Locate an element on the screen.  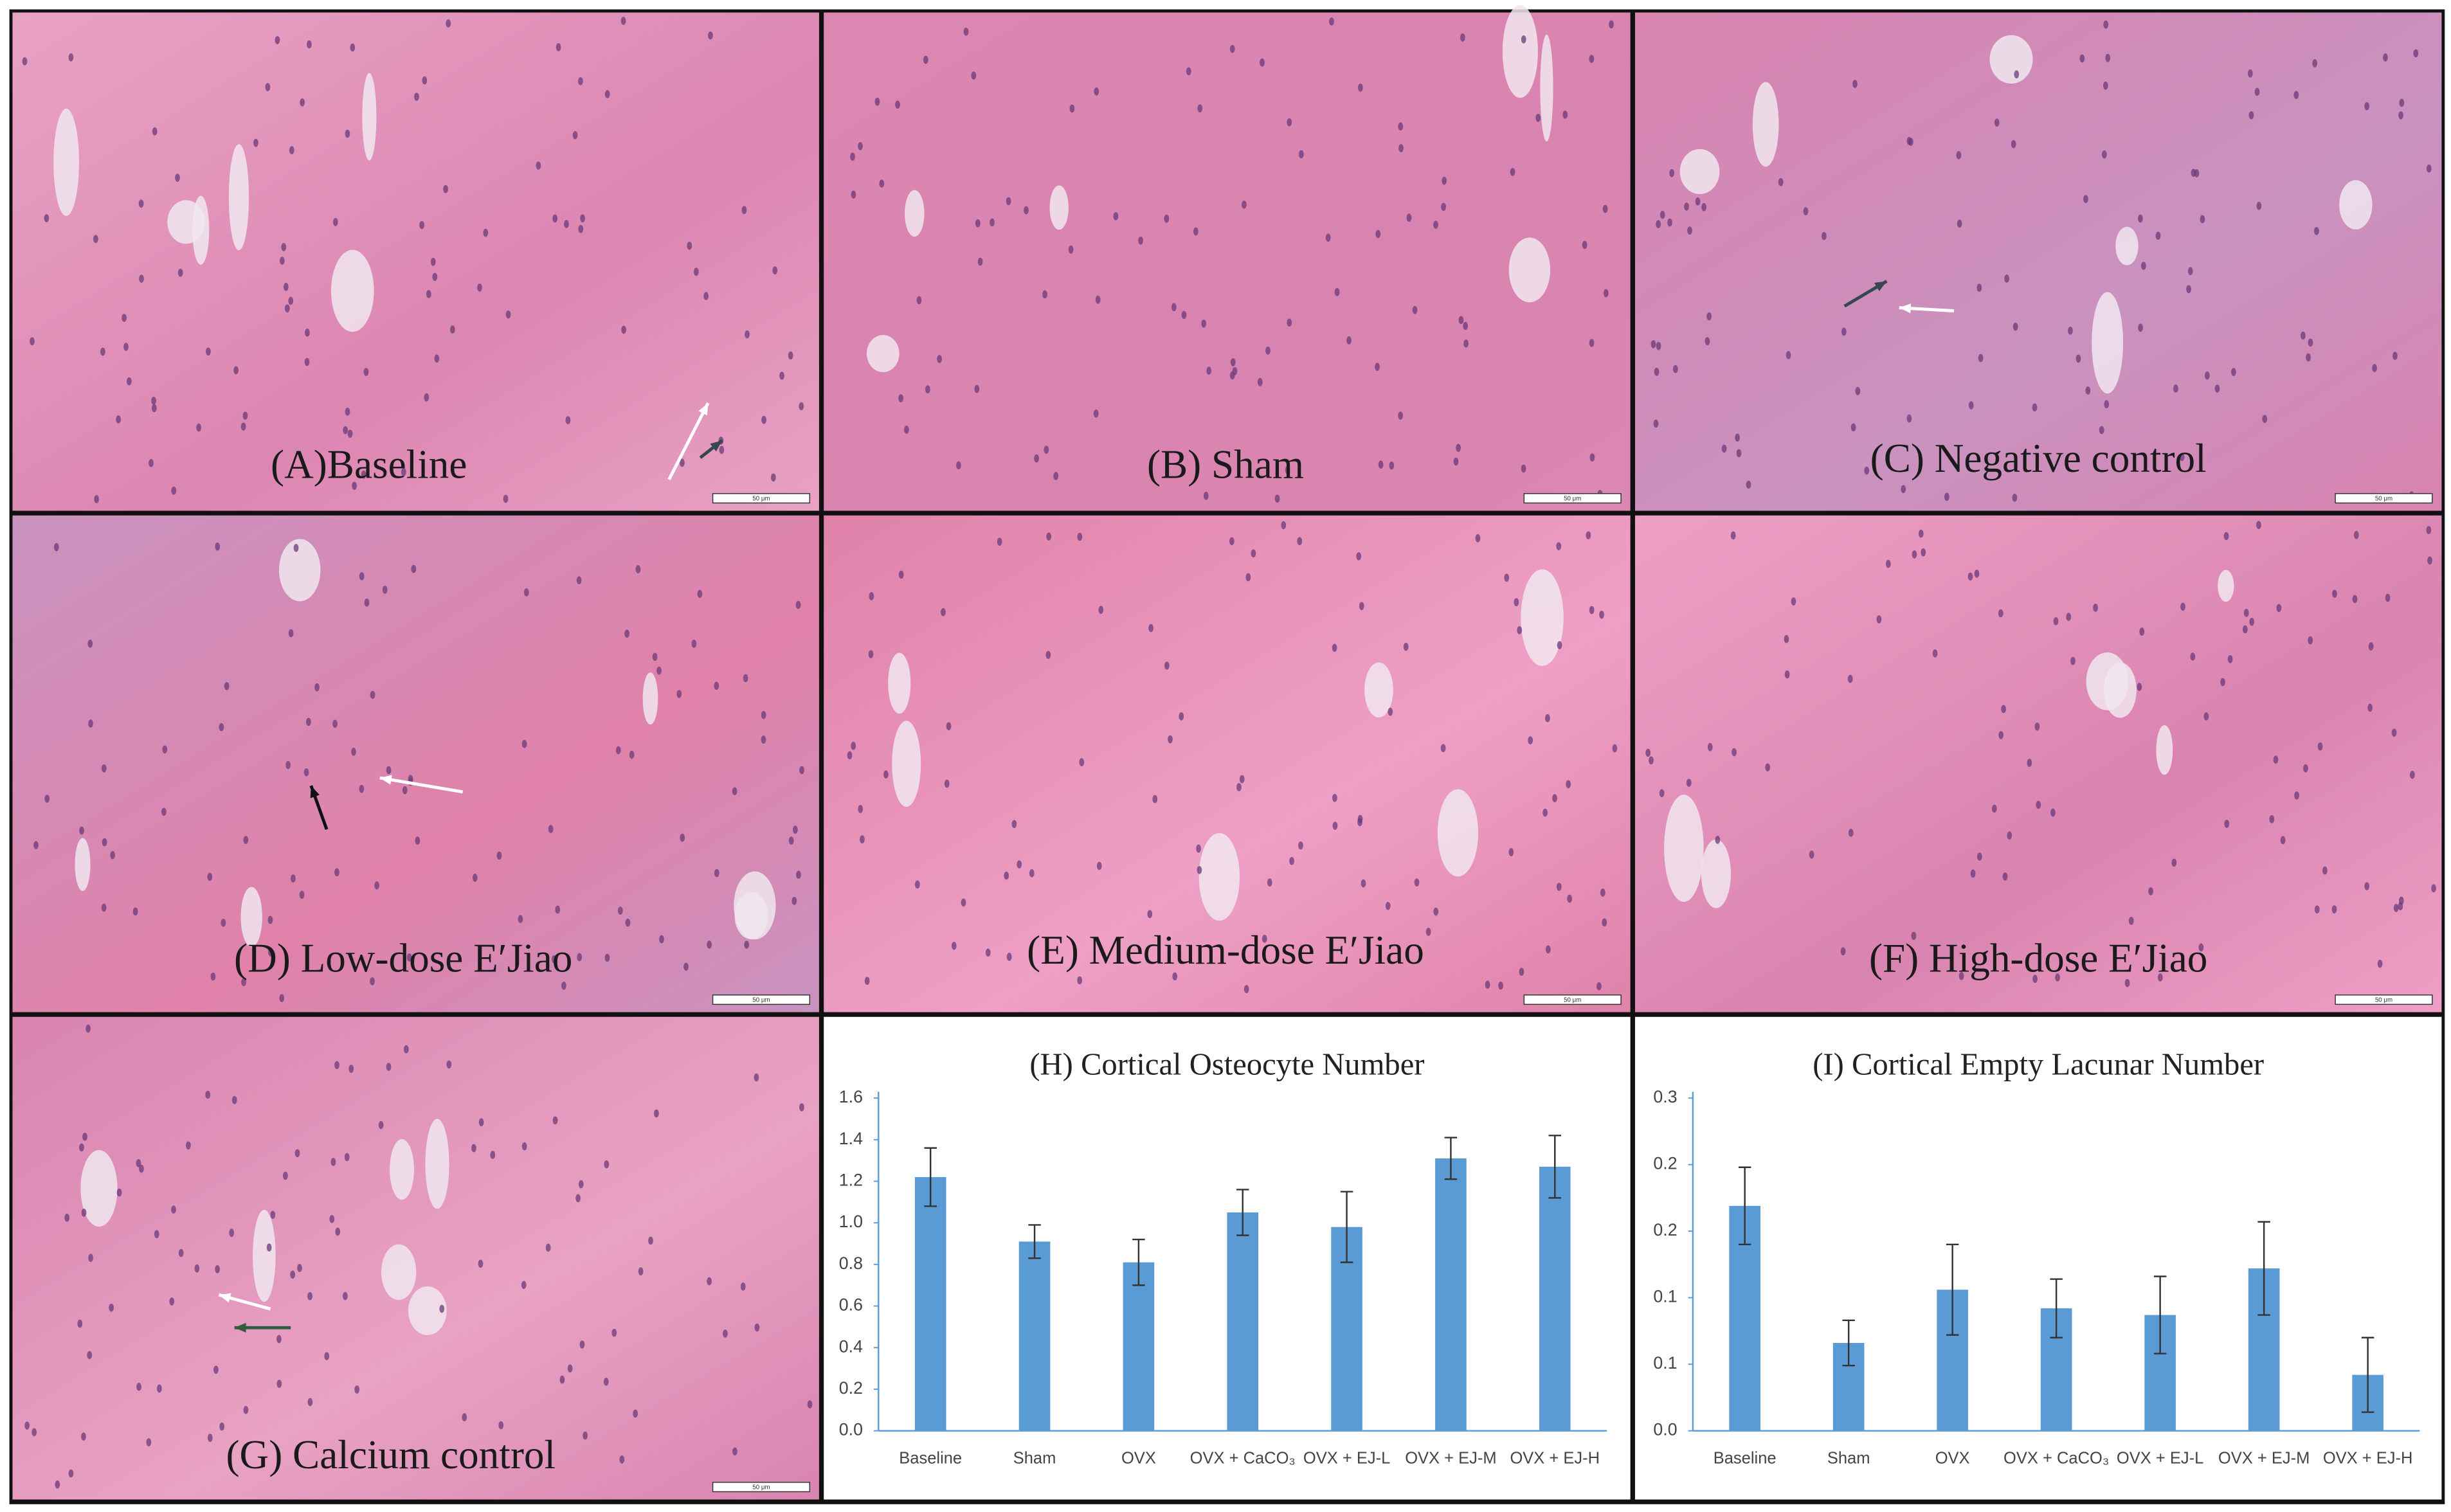
scale-bar-label: 50 μm is located at coordinates (761, 1000).